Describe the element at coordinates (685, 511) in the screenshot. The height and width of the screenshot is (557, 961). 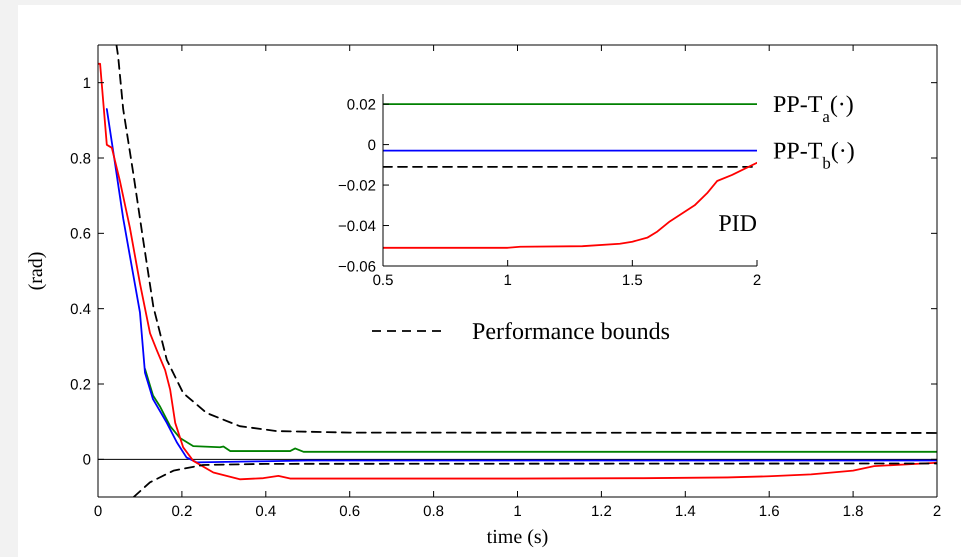
I see `x-tick-label: 1.4` at that location.